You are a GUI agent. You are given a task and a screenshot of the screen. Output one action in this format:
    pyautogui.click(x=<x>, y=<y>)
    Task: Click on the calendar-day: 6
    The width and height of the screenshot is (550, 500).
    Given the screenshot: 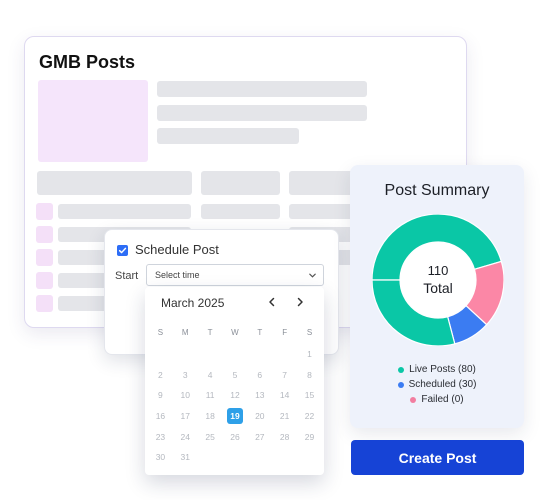 What is the action you would take?
    pyautogui.click(x=260, y=374)
    